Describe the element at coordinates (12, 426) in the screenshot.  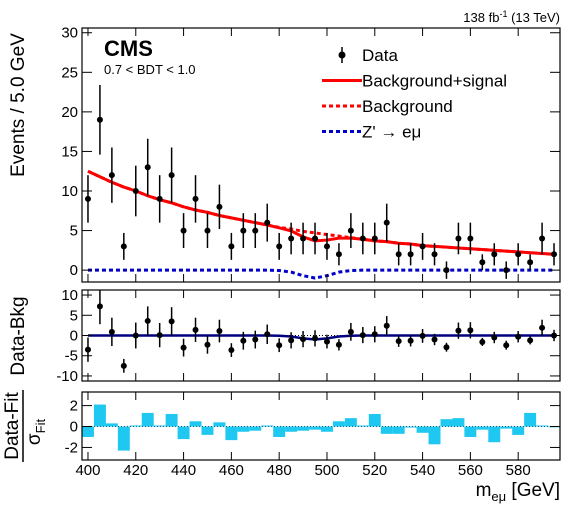
I see `y-label-num: Data-Fit` at that location.